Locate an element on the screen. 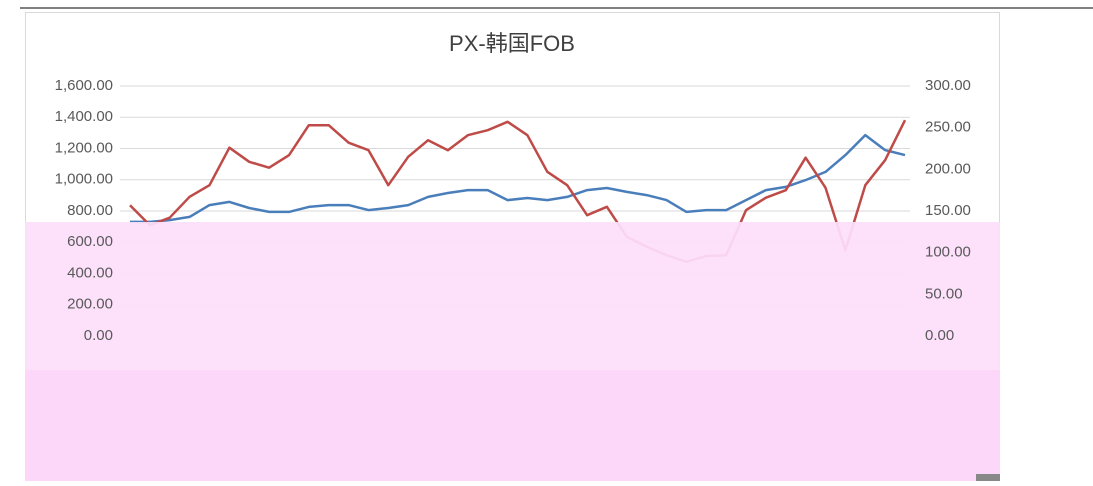 The height and width of the screenshot is (486, 1093). y2-tick-label: 200.00 is located at coordinates (948, 168).